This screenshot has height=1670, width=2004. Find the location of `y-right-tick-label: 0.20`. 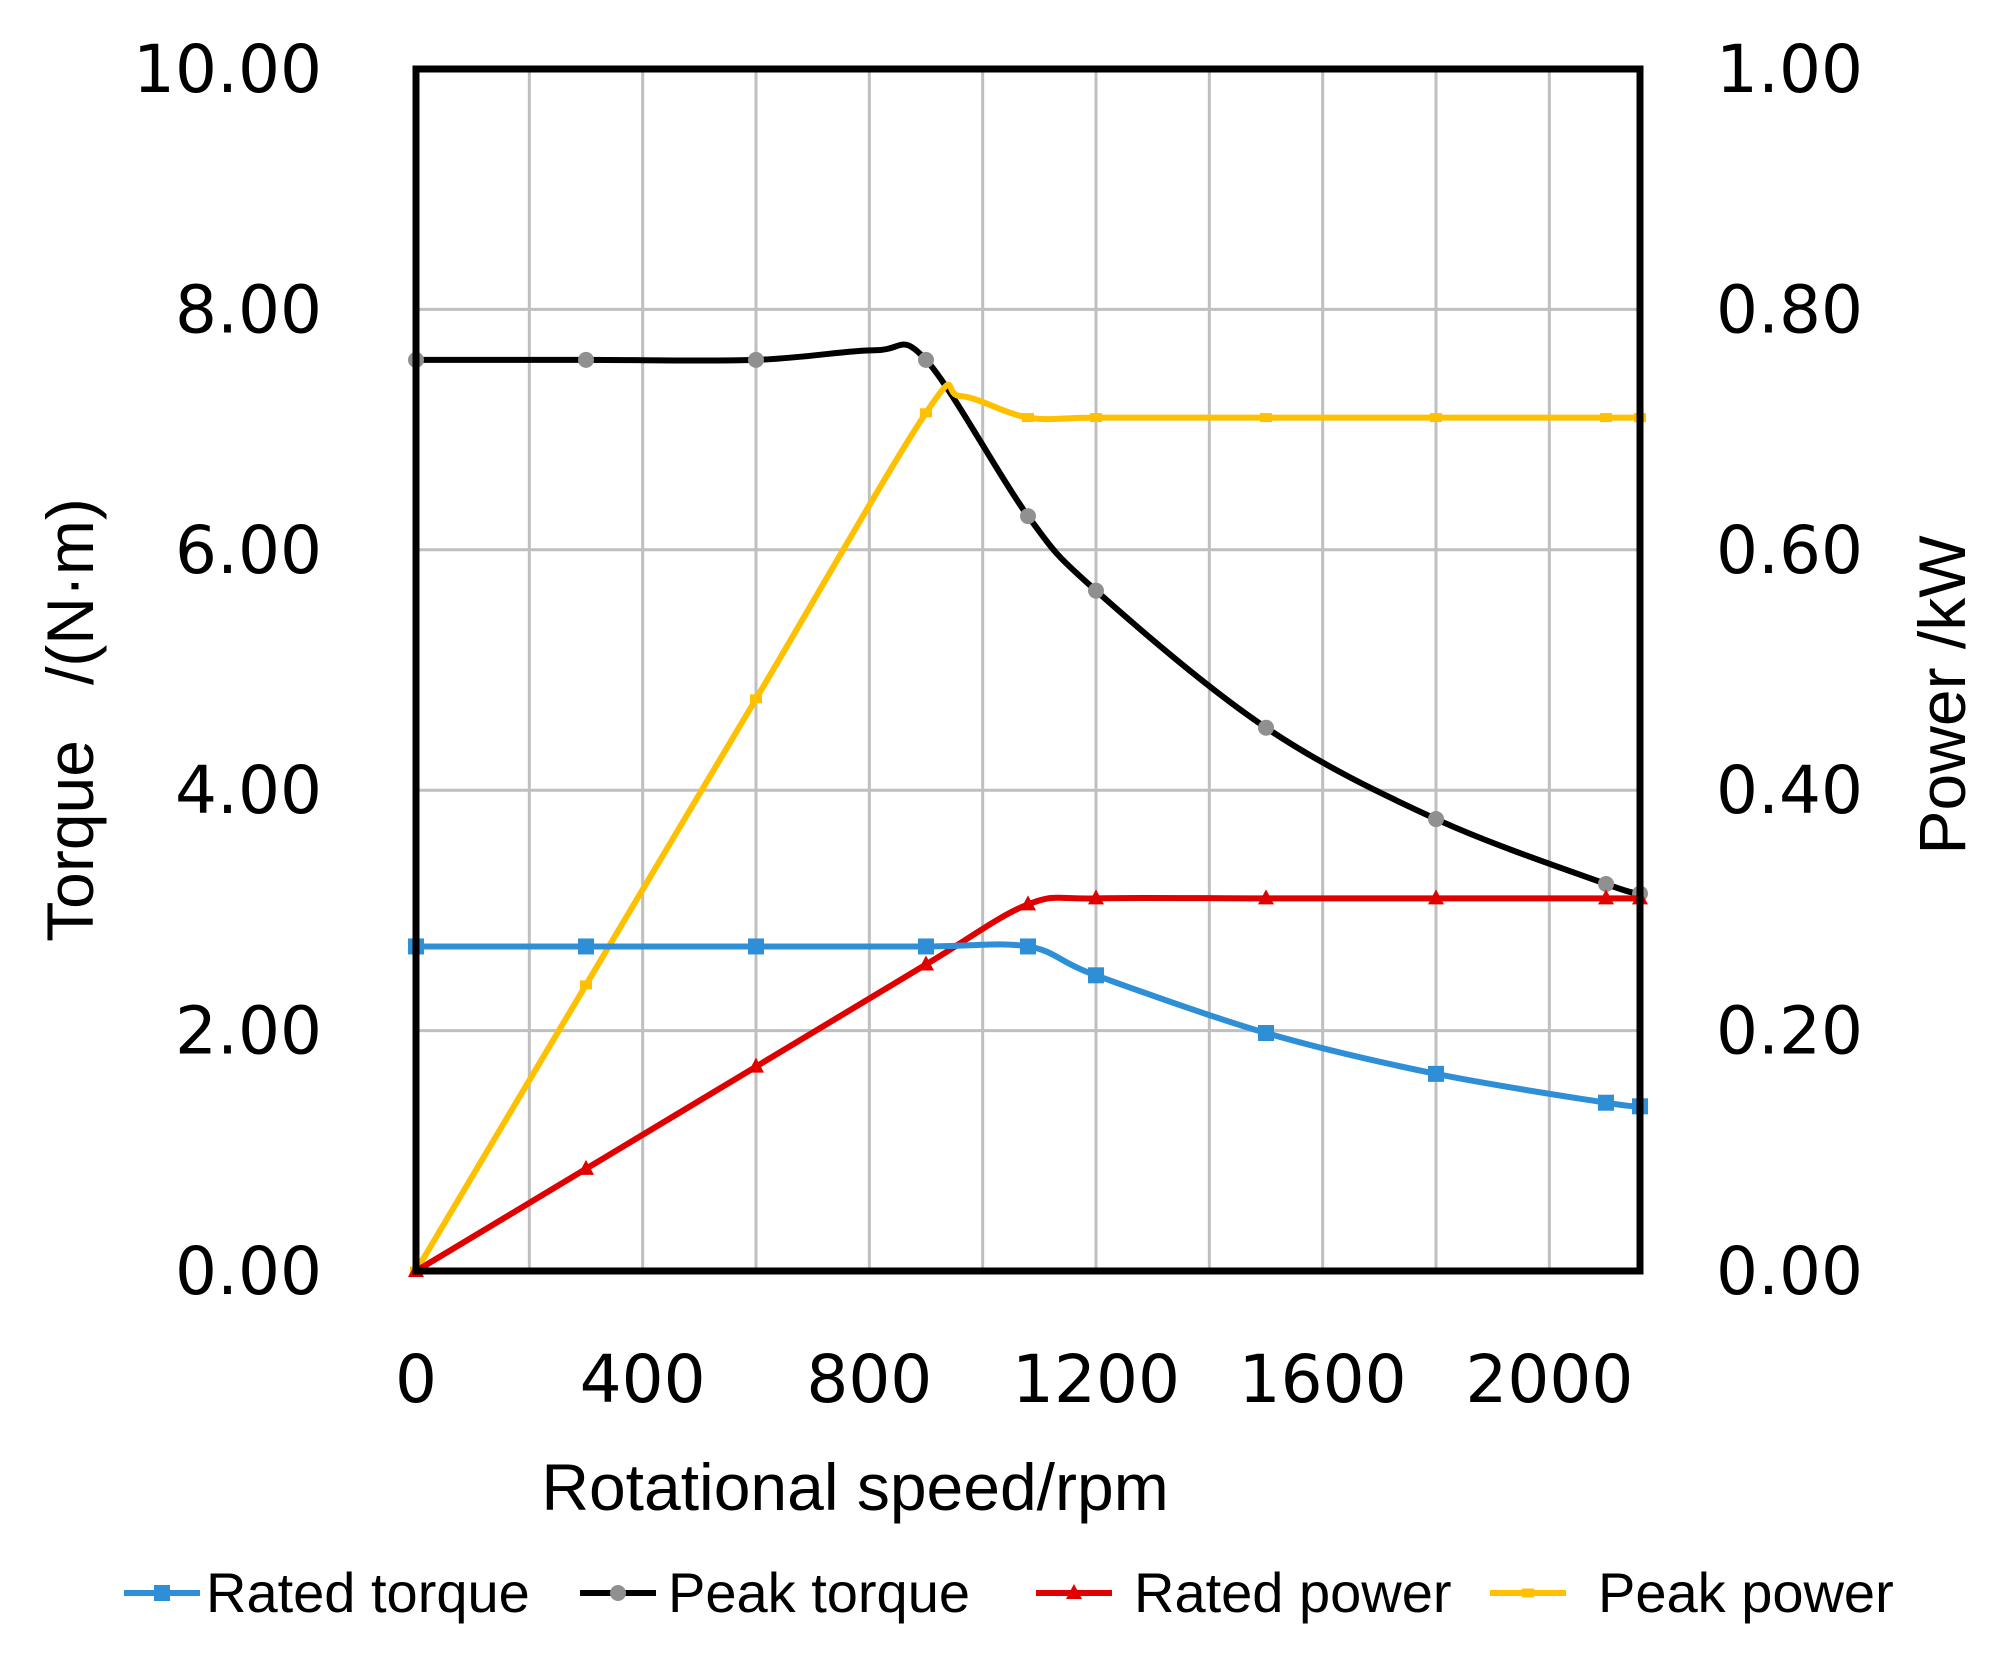

y-right-tick-label: 0.20 is located at coordinates (1789, 1031).